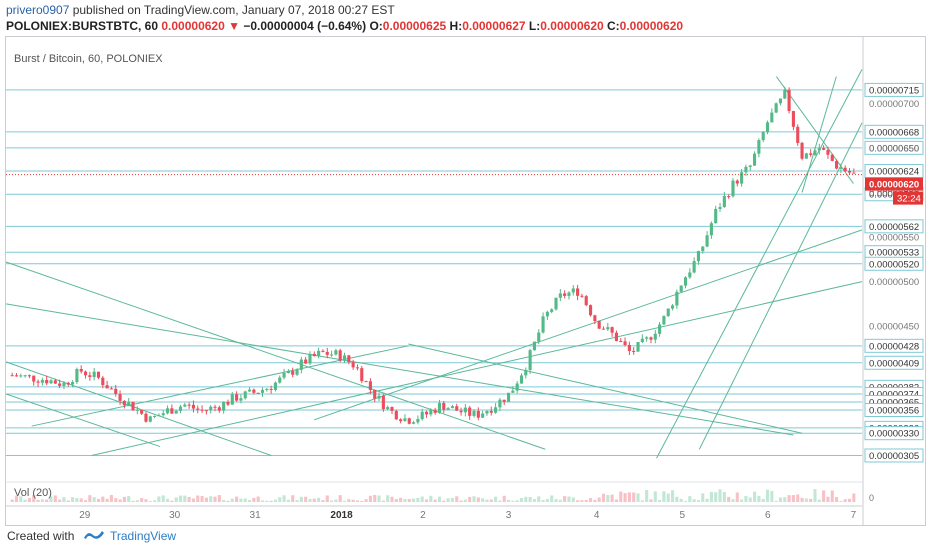 The image size is (932, 550). I want to click on low-value: 0.00000620, so click(572, 26).